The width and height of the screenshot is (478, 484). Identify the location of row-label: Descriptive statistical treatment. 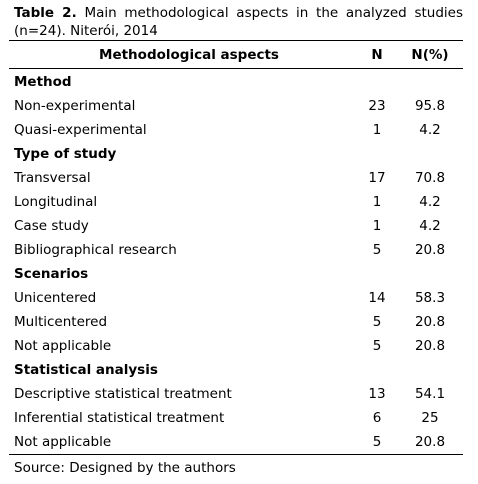
(123, 394).